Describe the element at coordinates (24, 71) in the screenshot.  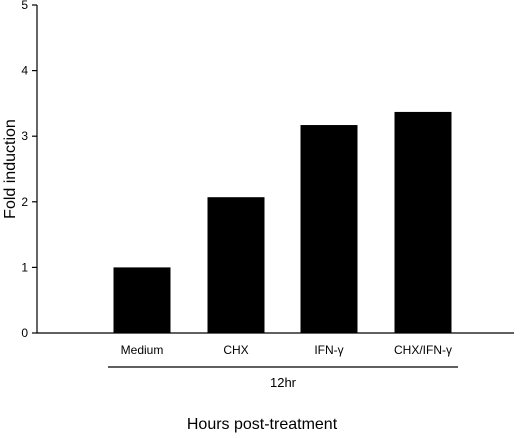
I see `y-tick-label: 4` at that location.